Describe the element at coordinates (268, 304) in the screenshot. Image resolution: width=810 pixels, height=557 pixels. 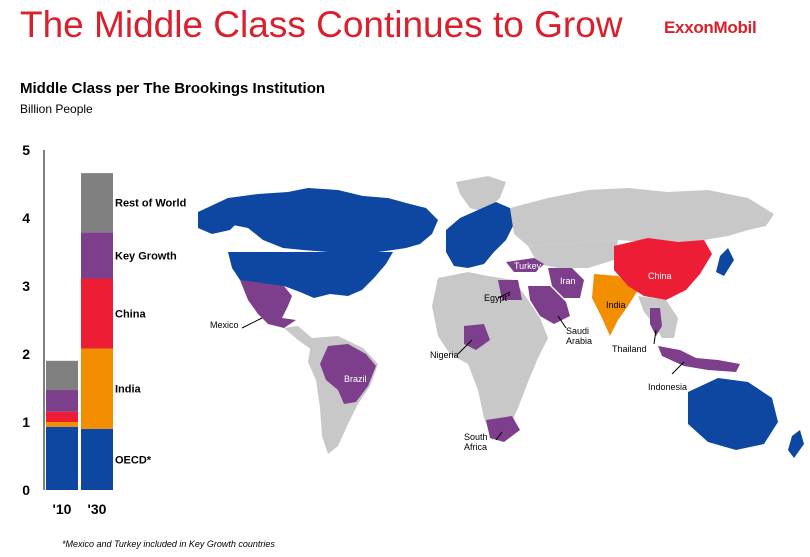
I see `map-mexico` at that location.